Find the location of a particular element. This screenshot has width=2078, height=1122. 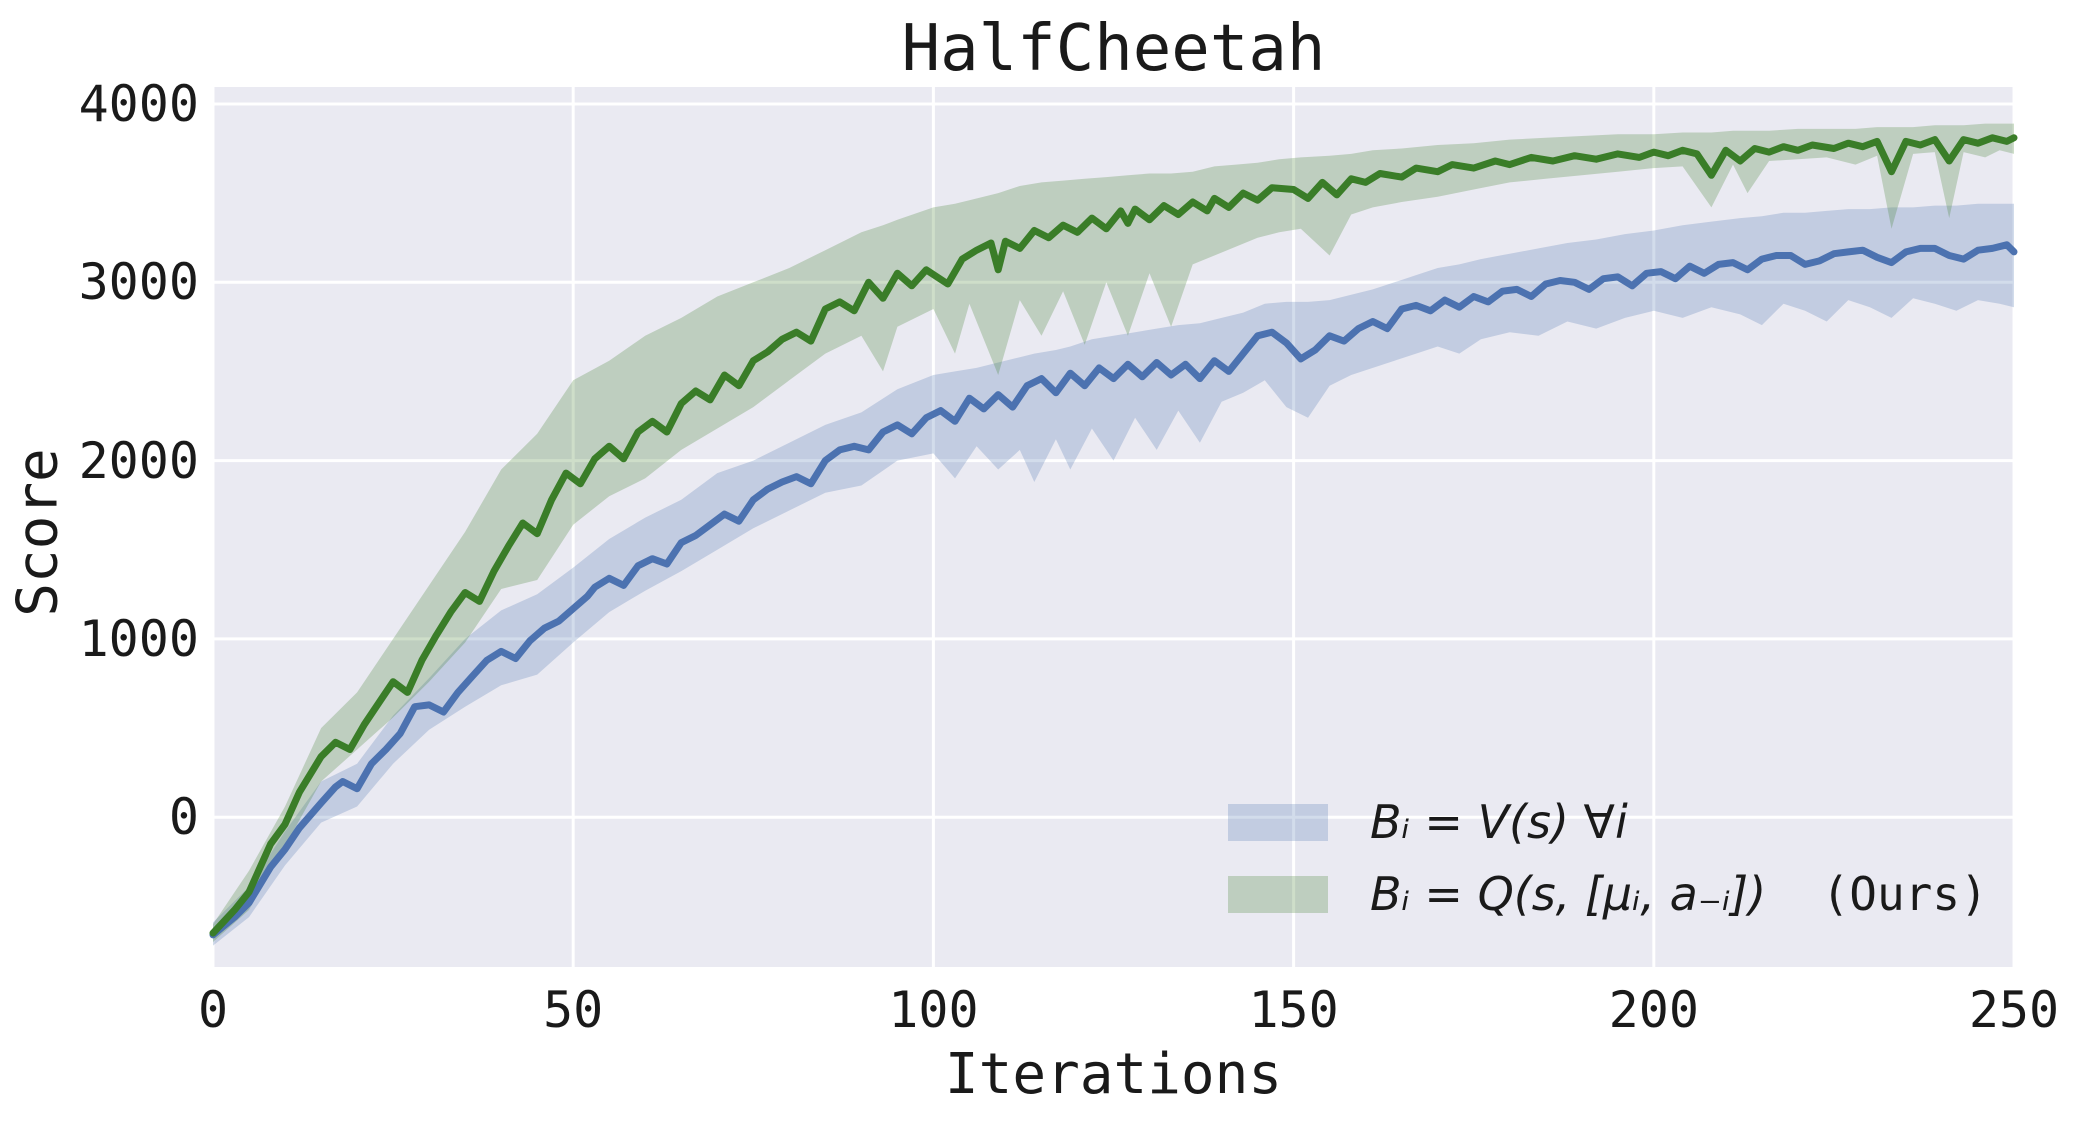

legend: Bᵢ = V(s) ∀i Bᵢ = Q(s, [μᵢ, a₋ᵢ]) (Ours) is located at coordinates (1608, 858).